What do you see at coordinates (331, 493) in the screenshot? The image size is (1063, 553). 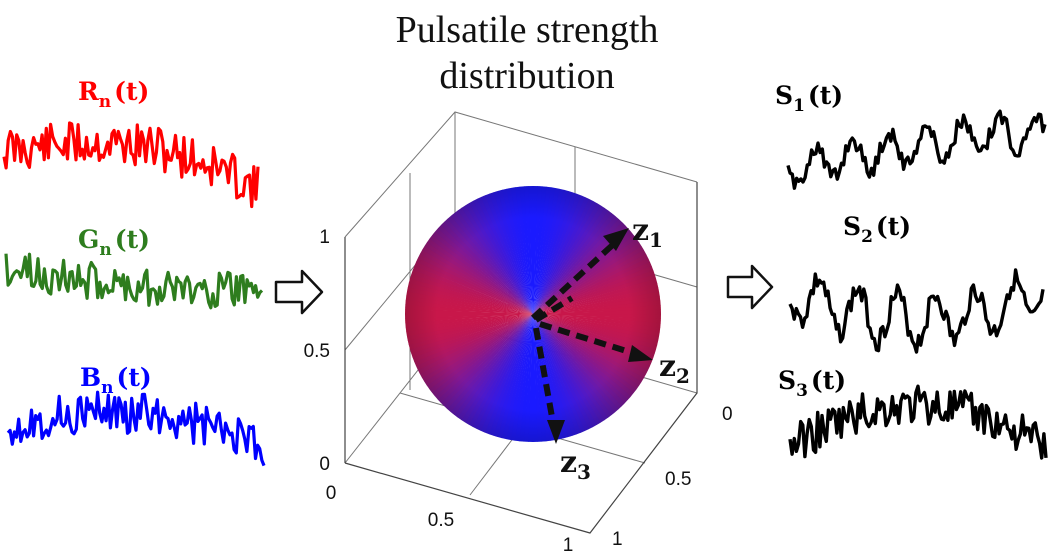 I see `tick-front-0: 0` at bounding box center [331, 493].